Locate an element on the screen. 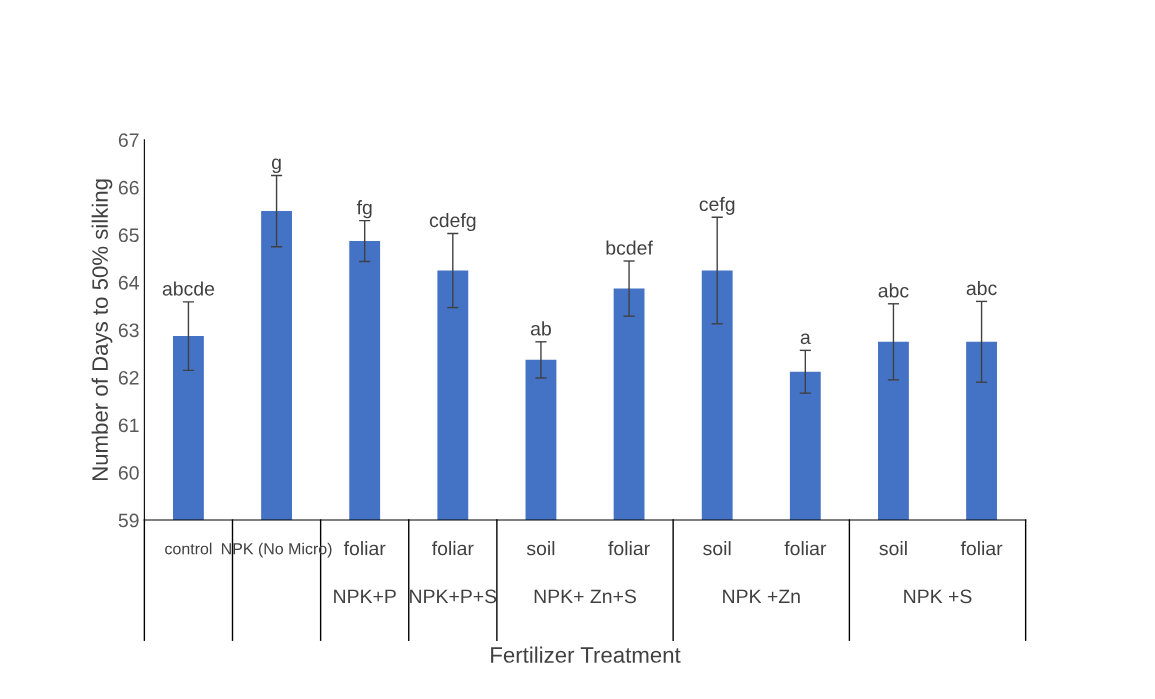  text: NPK +Zn is located at coordinates (761, 596).